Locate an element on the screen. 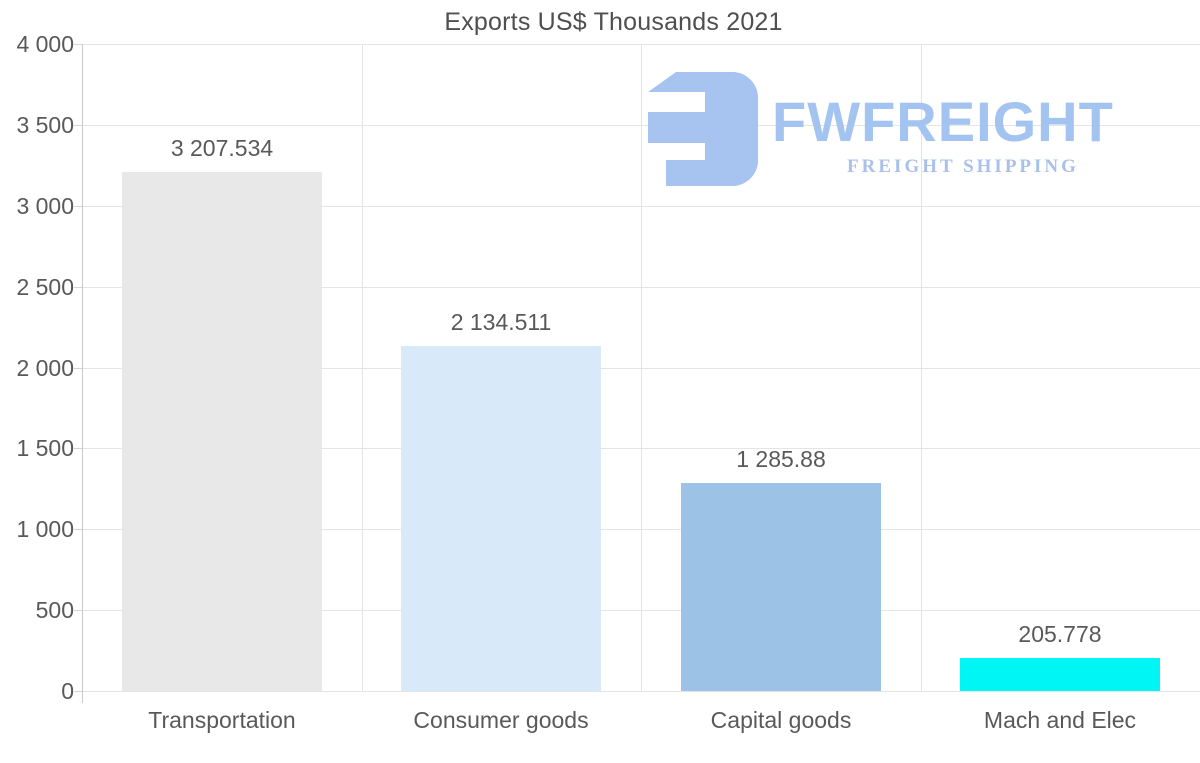 Image resolution: width=1200 pixels, height=763 pixels. logo-text: FWFREIGHT FREIGHT SHIPPING is located at coordinates (963, 125).